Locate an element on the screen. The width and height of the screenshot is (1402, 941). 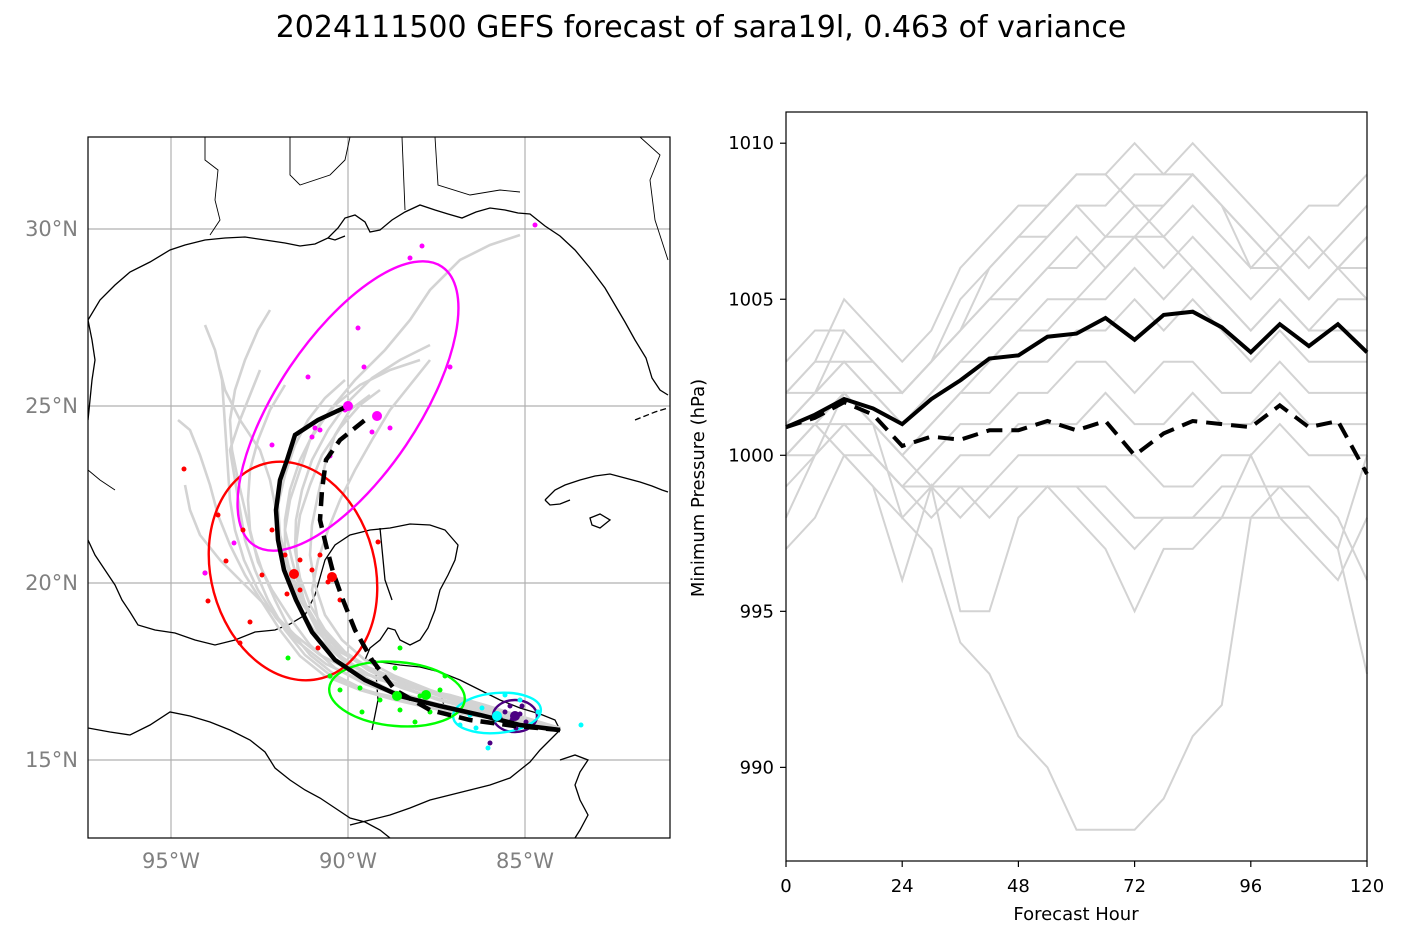
mean-track is located at coordinates (417, 568).